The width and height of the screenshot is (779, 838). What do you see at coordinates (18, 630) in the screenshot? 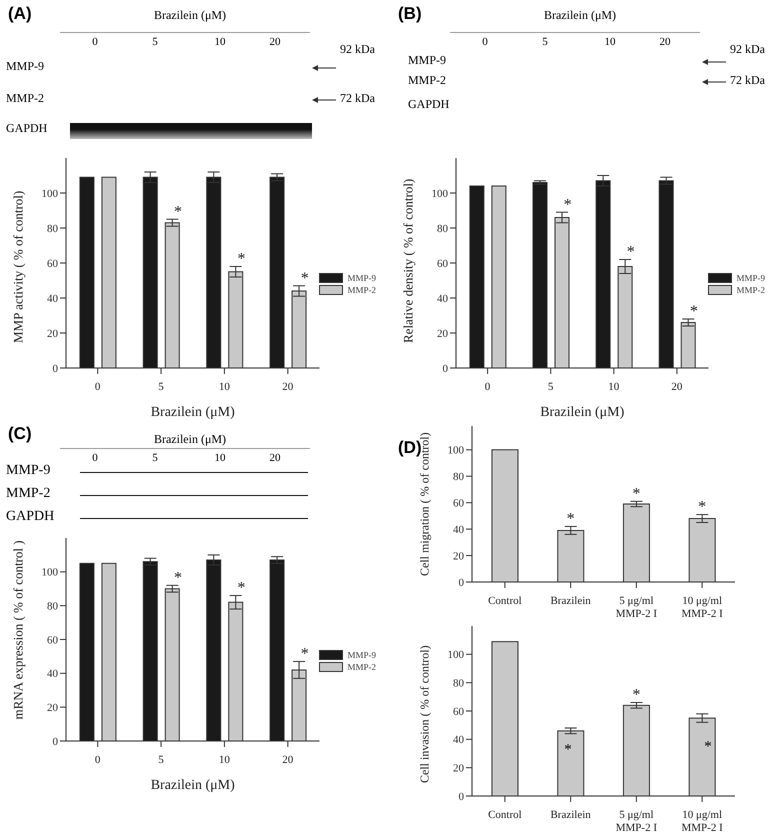
I see `y-axis-title: mRNA expression ( % of control )` at bounding box center [18, 630].